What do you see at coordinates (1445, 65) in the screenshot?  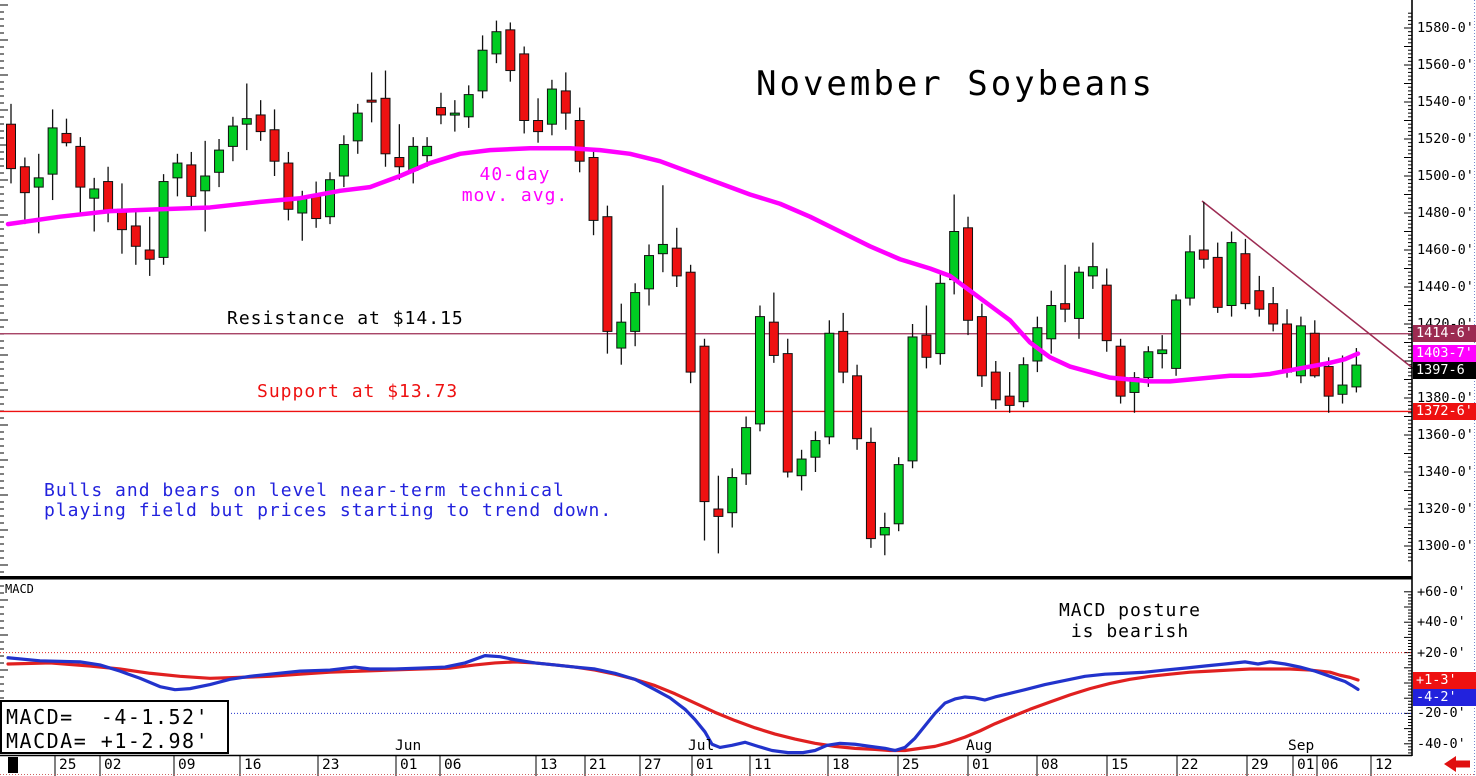 I see `price-tick-label: 1560-0'` at bounding box center [1445, 65].